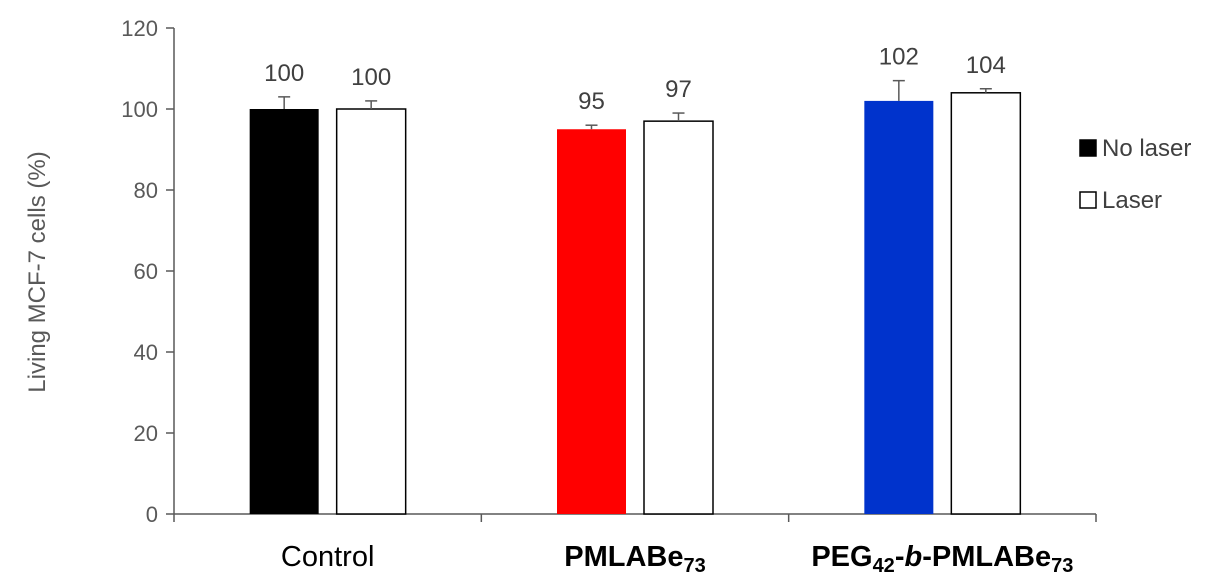 The height and width of the screenshot is (573, 1217). What do you see at coordinates (1132, 200) in the screenshot?
I see `legend-label: Laser` at bounding box center [1132, 200].